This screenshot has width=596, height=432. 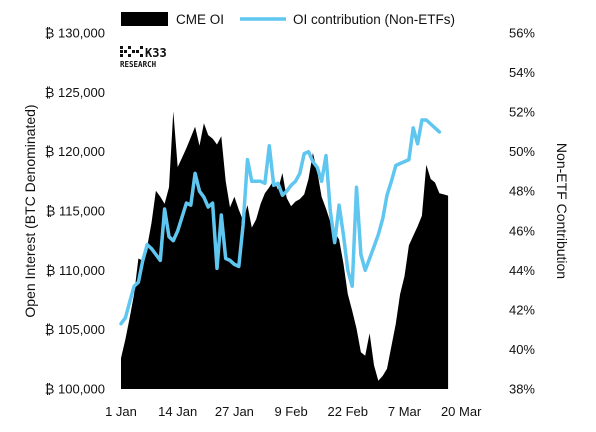 I want to click on x-tick-label: 1 Jan, so click(x=121, y=411).